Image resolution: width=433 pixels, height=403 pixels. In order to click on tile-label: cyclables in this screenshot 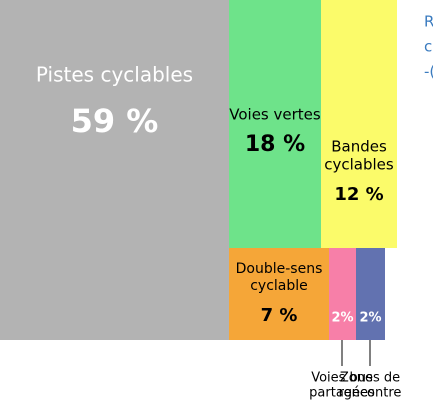, I will do `click(359, 165)`.